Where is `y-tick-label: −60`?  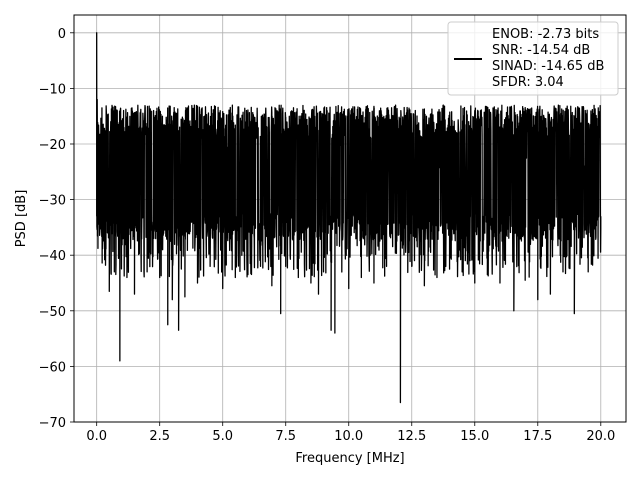 y-tick-label: −60 is located at coordinates (52, 367).